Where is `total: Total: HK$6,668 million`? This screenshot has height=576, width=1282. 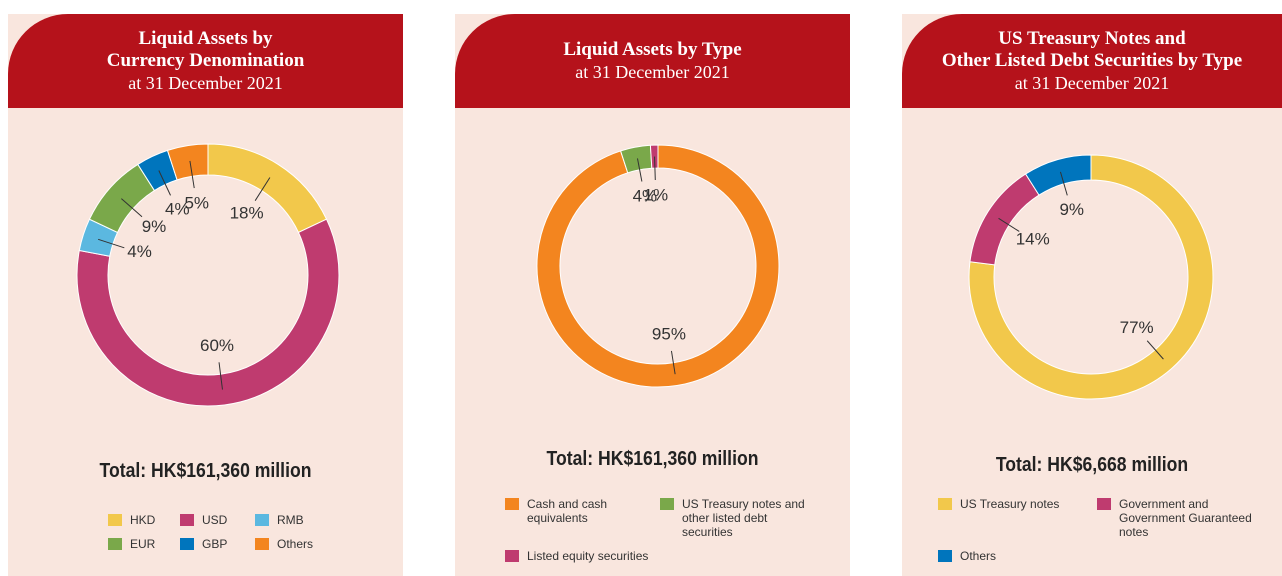 total: Total: HK$6,668 million is located at coordinates (1092, 465).